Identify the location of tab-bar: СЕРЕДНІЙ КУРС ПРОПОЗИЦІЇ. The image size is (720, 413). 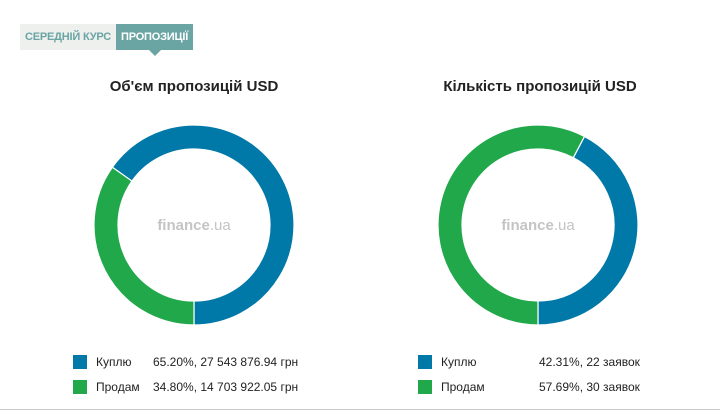
(107, 40).